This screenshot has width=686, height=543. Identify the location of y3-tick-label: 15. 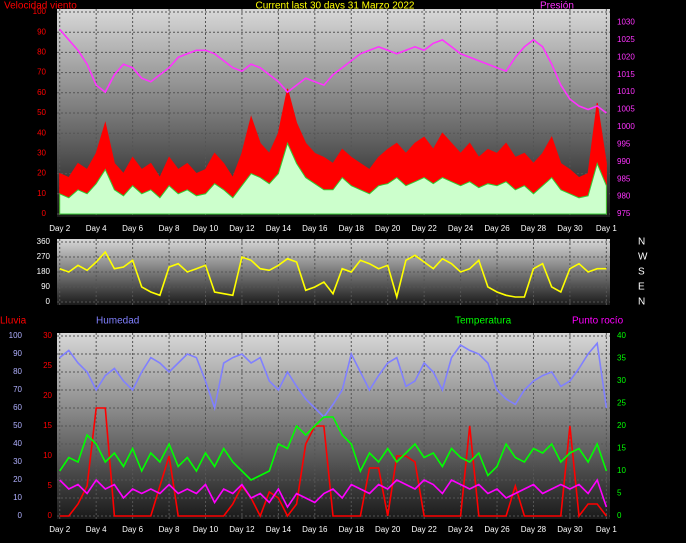
(47, 425).